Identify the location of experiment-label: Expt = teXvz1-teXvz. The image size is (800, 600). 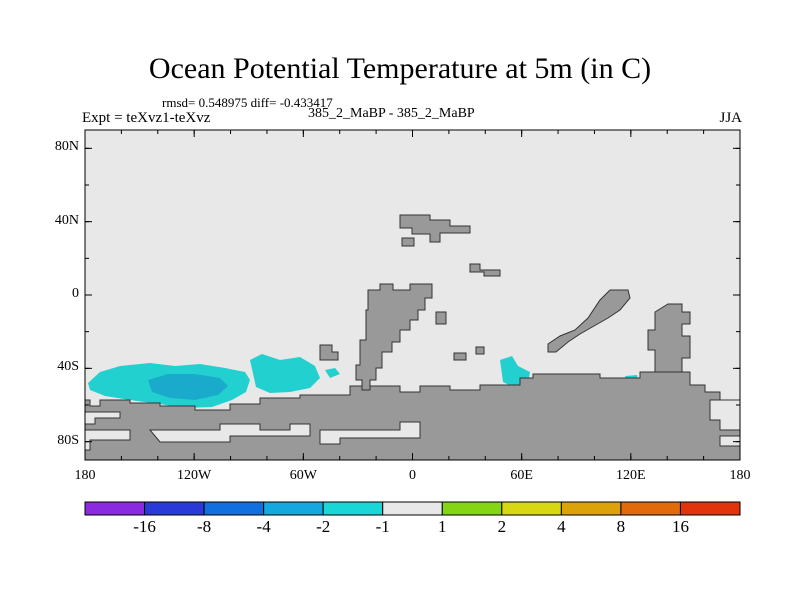
(146, 118).